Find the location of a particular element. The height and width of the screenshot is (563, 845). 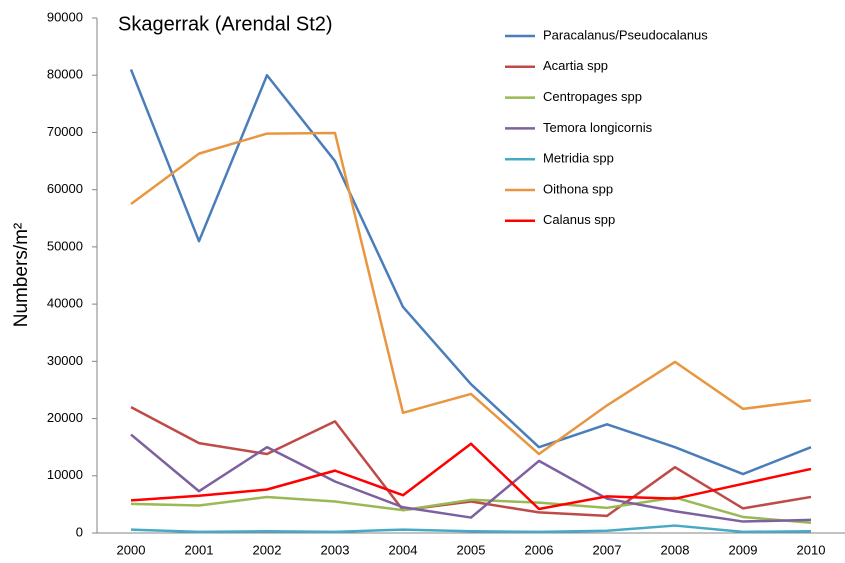

legend-label: Paracalanus/Pseudocalanus is located at coordinates (625, 34).